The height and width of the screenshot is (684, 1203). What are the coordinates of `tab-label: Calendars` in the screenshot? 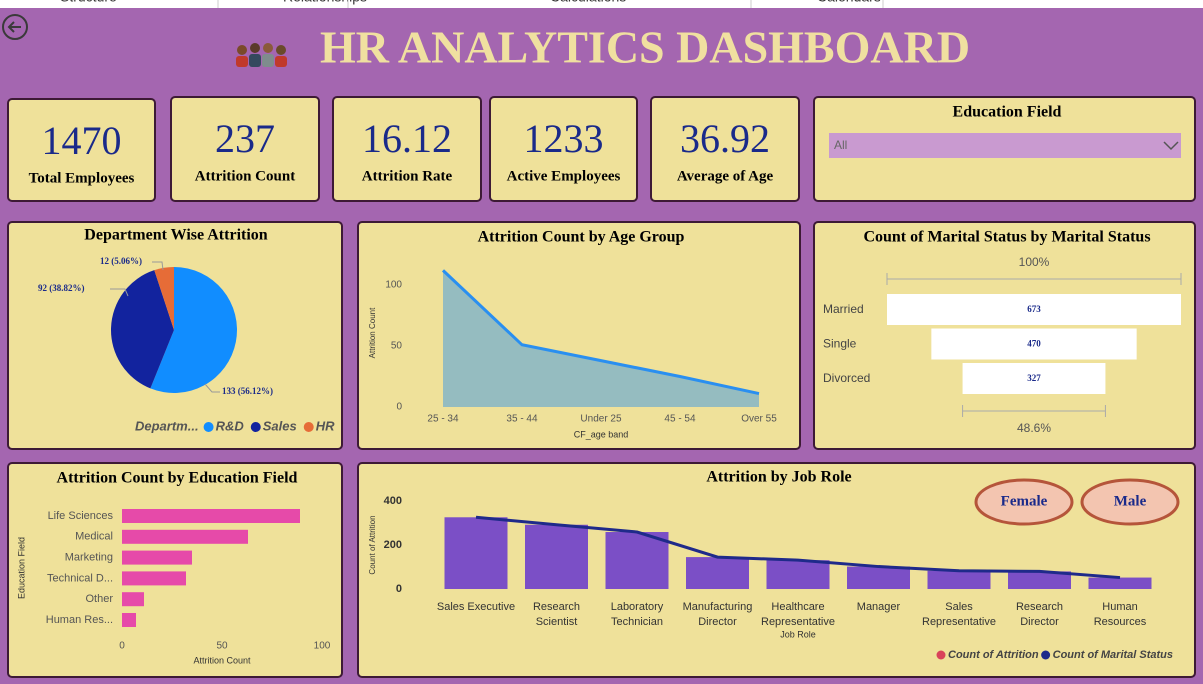 It's located at (849, 2).